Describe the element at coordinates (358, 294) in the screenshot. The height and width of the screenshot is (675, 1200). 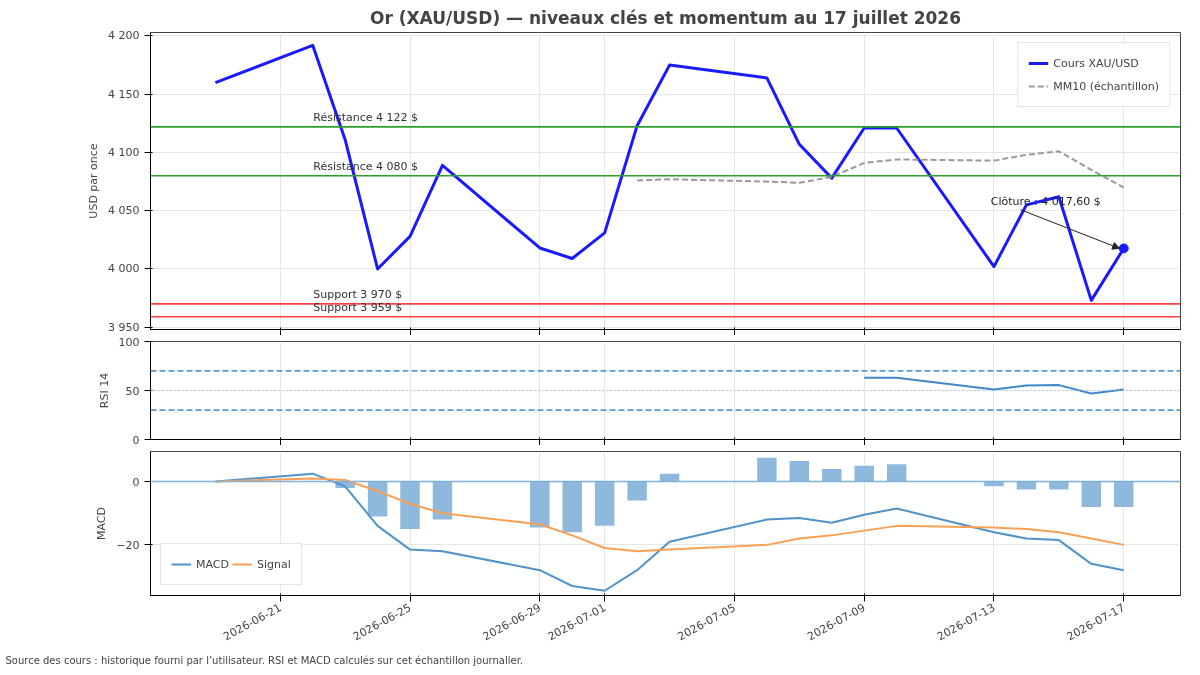
I see `ref-line-label: Support 3 970 $` at that location.